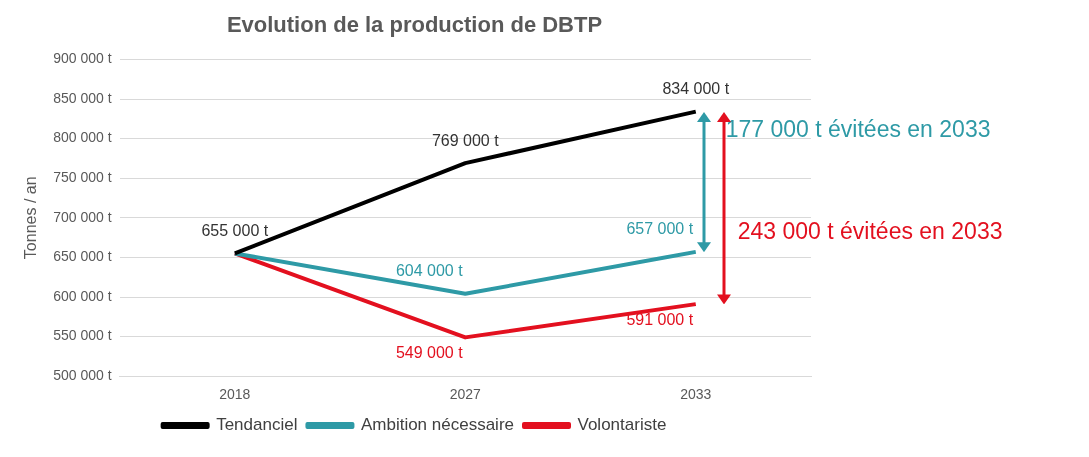 This screenshot has height=457, width=1089. I want to click on y-tick-label: 900 000 t, so click(82, 58).